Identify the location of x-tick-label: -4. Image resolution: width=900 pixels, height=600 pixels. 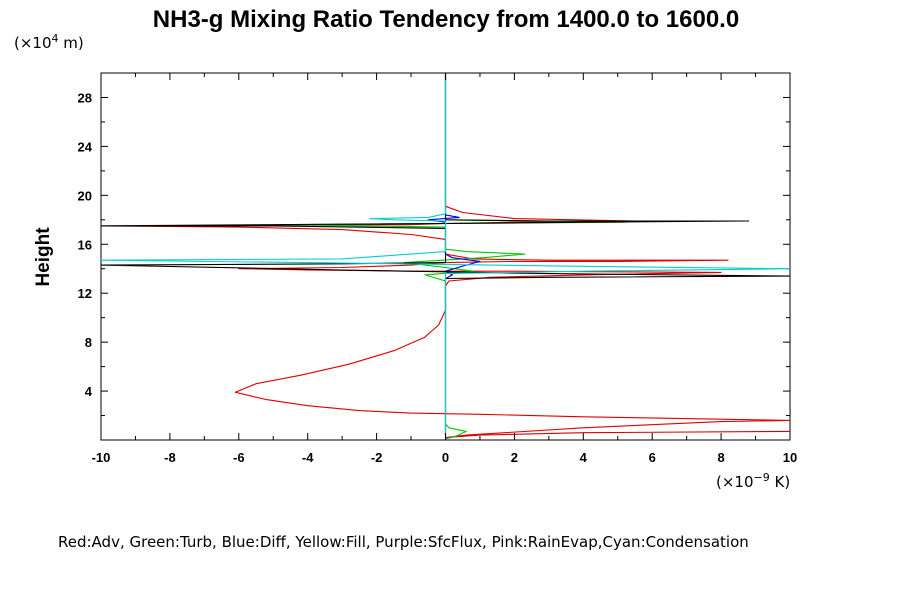
(308, 457).